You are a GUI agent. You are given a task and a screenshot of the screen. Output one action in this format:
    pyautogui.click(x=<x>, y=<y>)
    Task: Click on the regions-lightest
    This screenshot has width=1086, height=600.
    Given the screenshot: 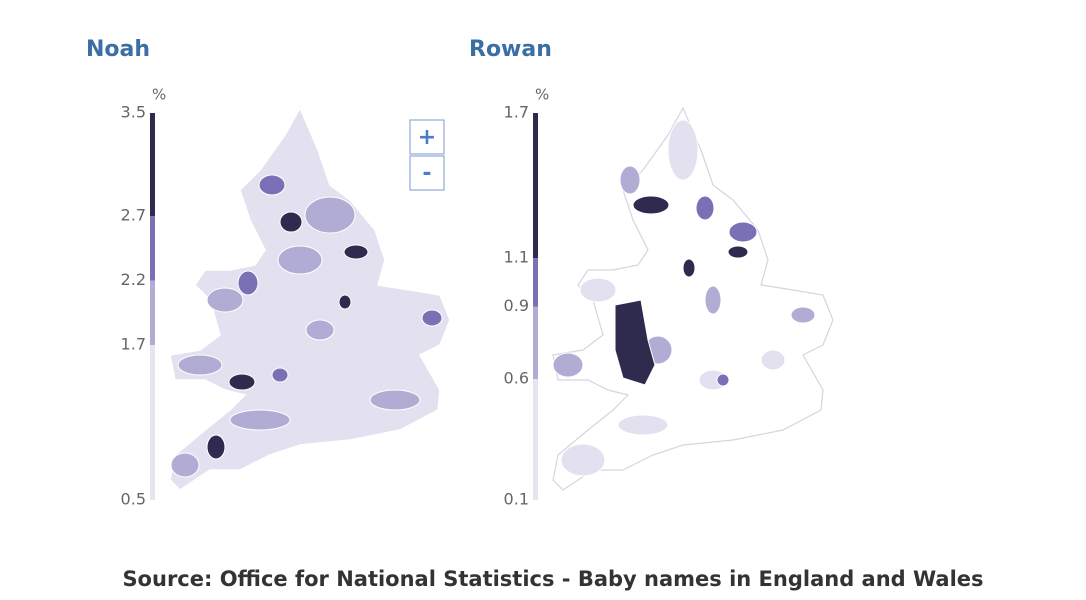 What is the action you would take?
    pyautogui.click(x=673, y=298)
    